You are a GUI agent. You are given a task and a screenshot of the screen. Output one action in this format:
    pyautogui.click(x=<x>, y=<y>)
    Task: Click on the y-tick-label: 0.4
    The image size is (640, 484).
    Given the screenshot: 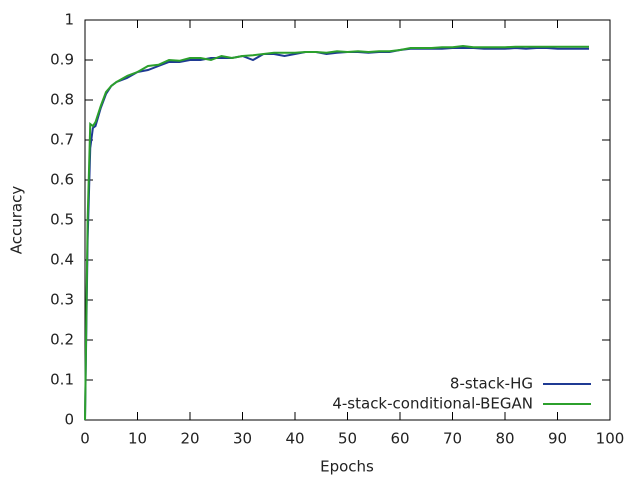 What is the action you would take?
    pyautogui.click(x=62, y=260)
    